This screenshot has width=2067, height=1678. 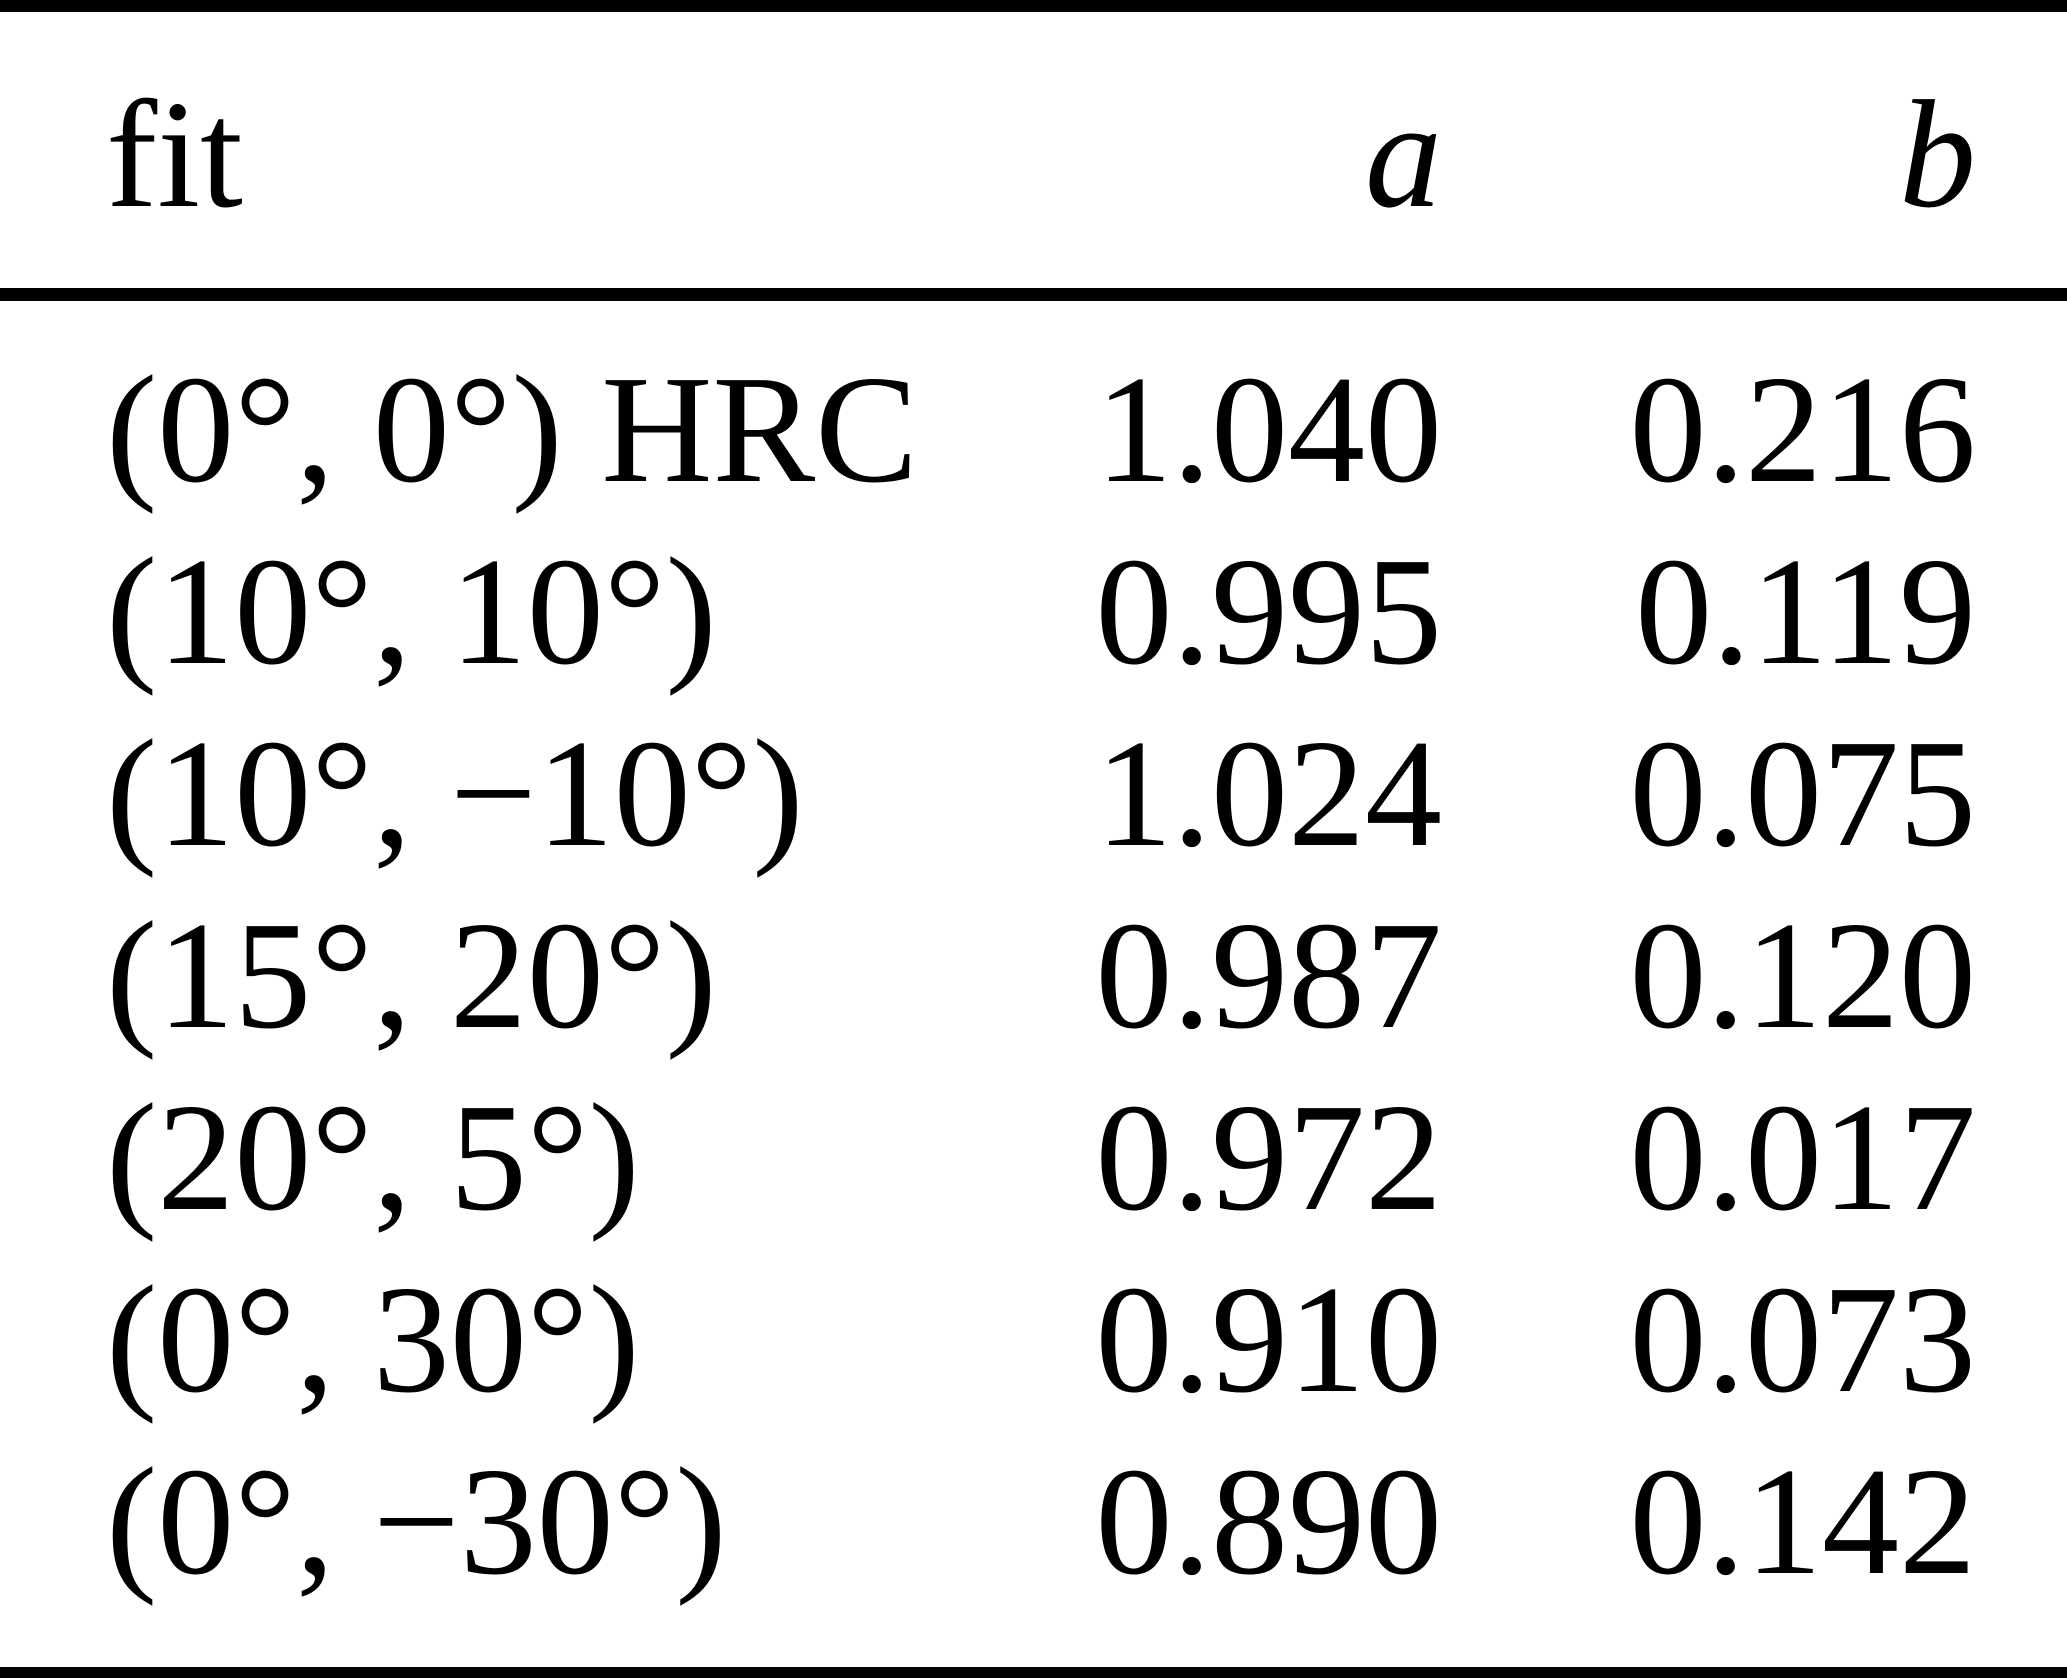 I want to click on cell-fit: (0°, 0°) HRC, so click(x=512, y=430).